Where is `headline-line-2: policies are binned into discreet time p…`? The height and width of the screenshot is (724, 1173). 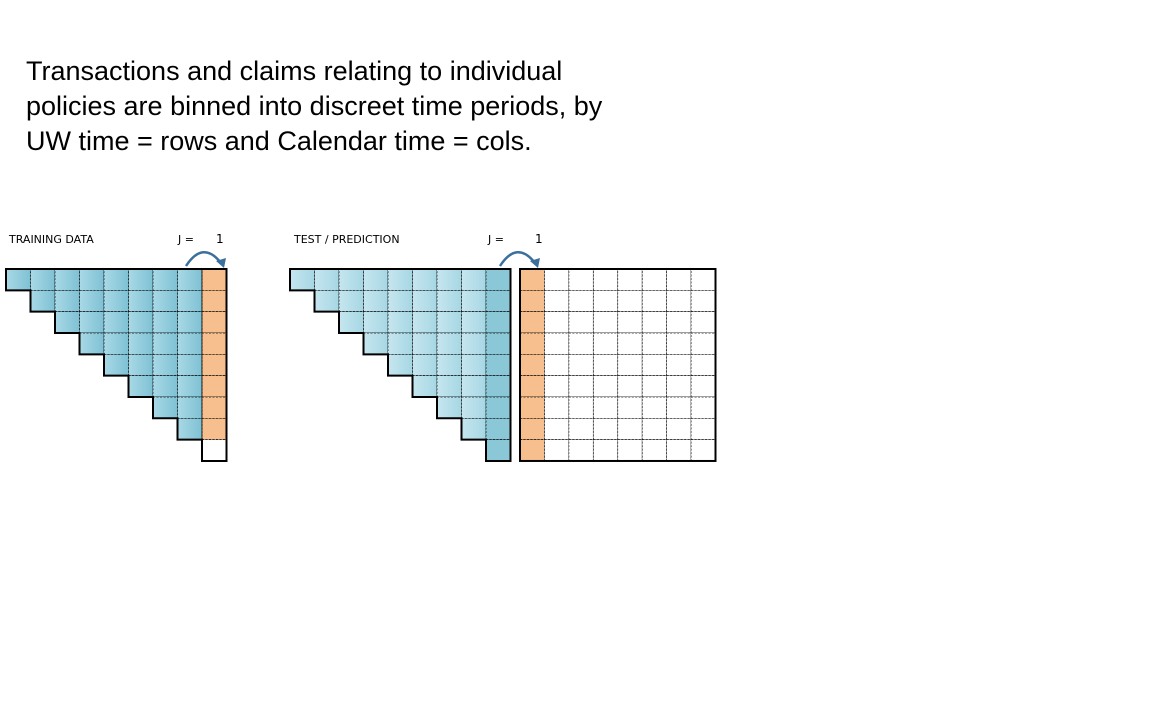
headline-line-2: policies are binned into discreet time p… is located at coordinates (314, 106).